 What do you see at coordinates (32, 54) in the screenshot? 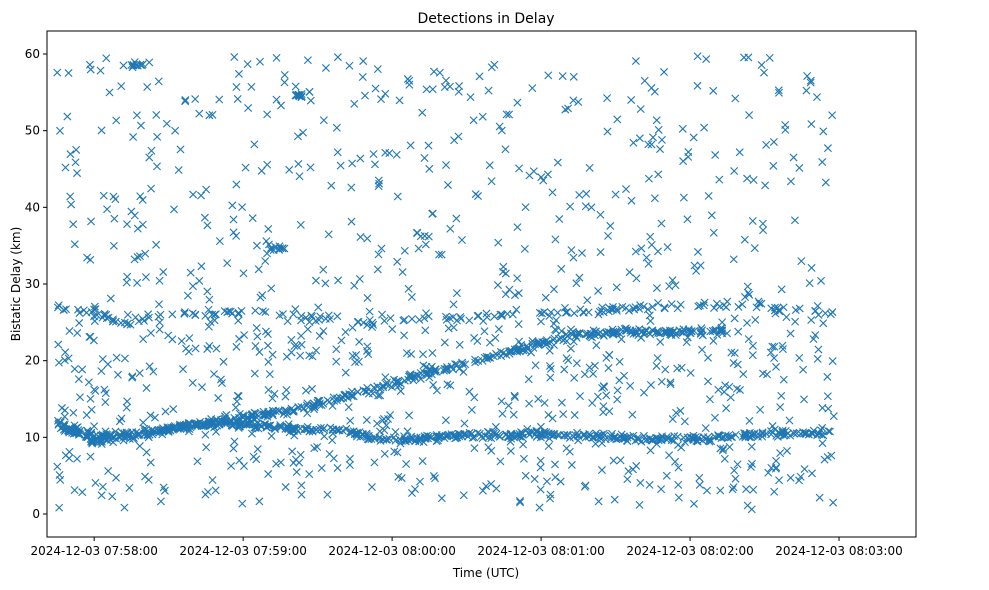
I see `y-tick-label: 60` at bounding box center [32, 54].